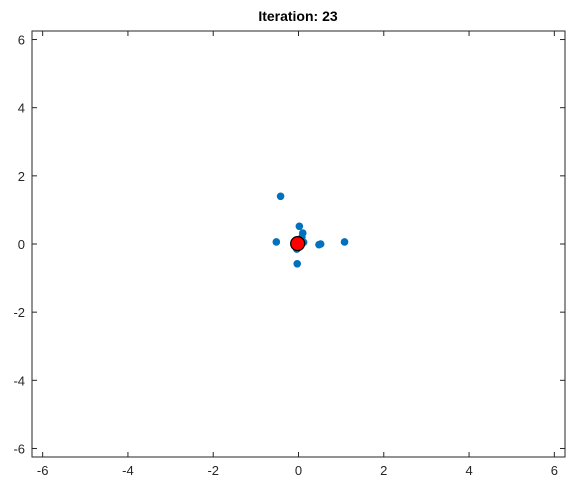 This screenshot has height=480, width=568. What do you see at coordinates (298, 244) in the screenshot?
I see `center-point` at bounding box center [298, 244].